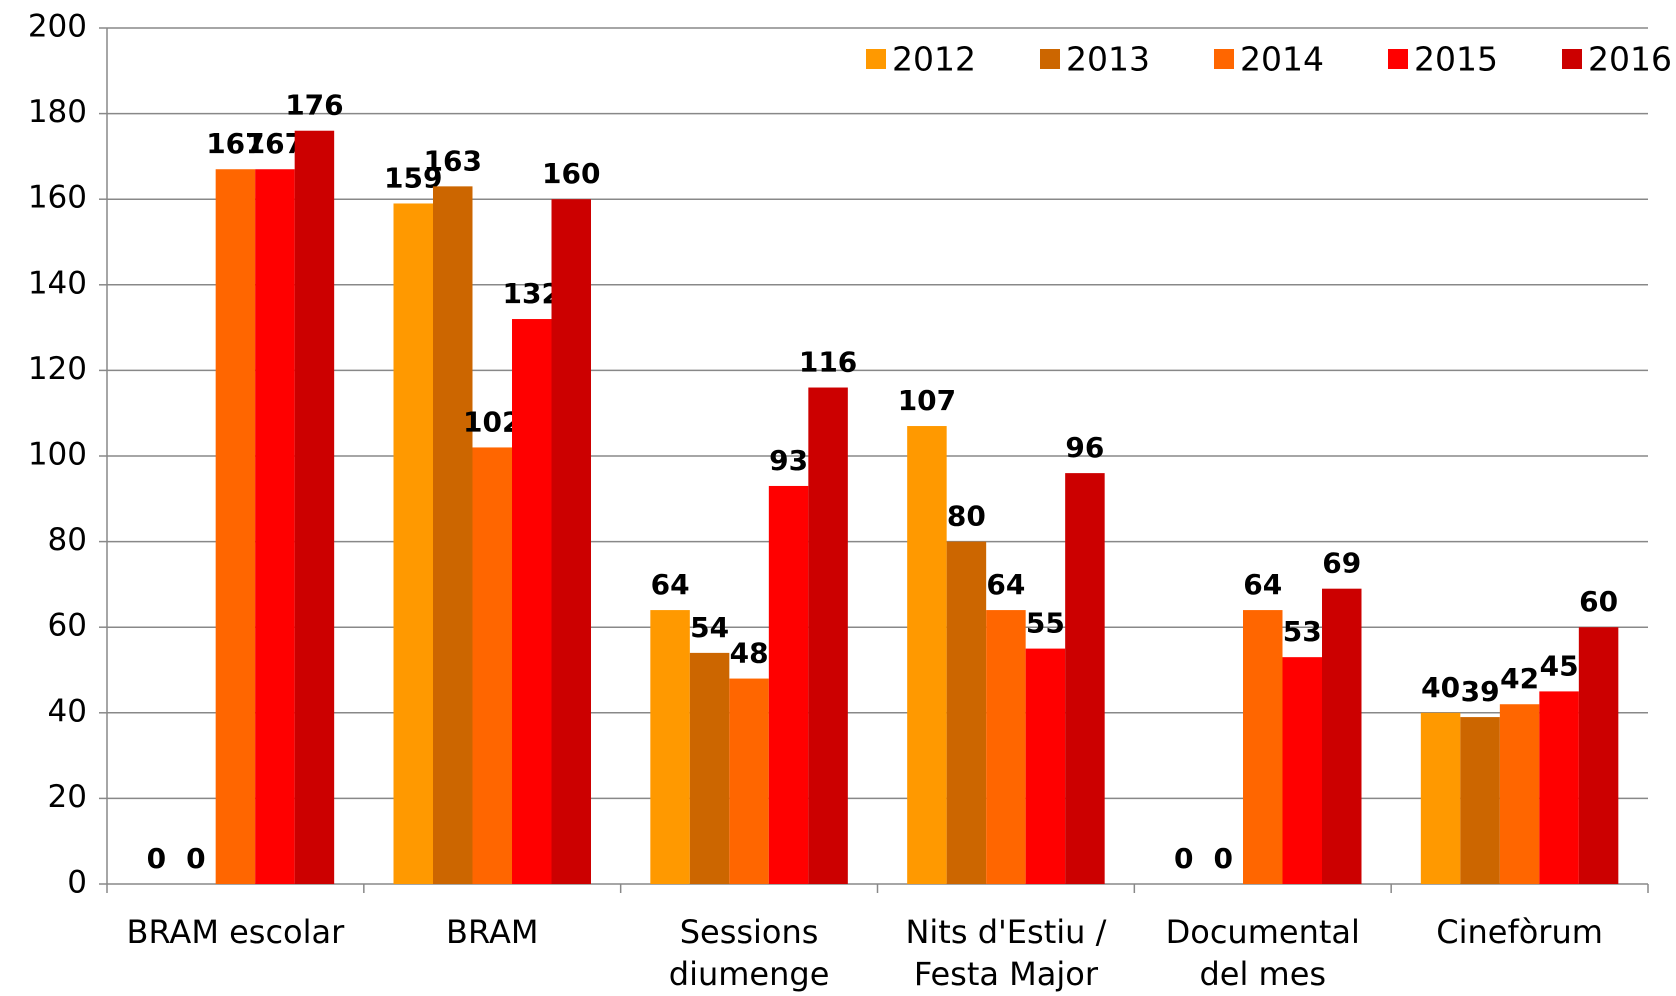  What do you see at coordinates (532, 293) in the screenshot?
I see `data-label: 132` at bounding box center [532, 293].